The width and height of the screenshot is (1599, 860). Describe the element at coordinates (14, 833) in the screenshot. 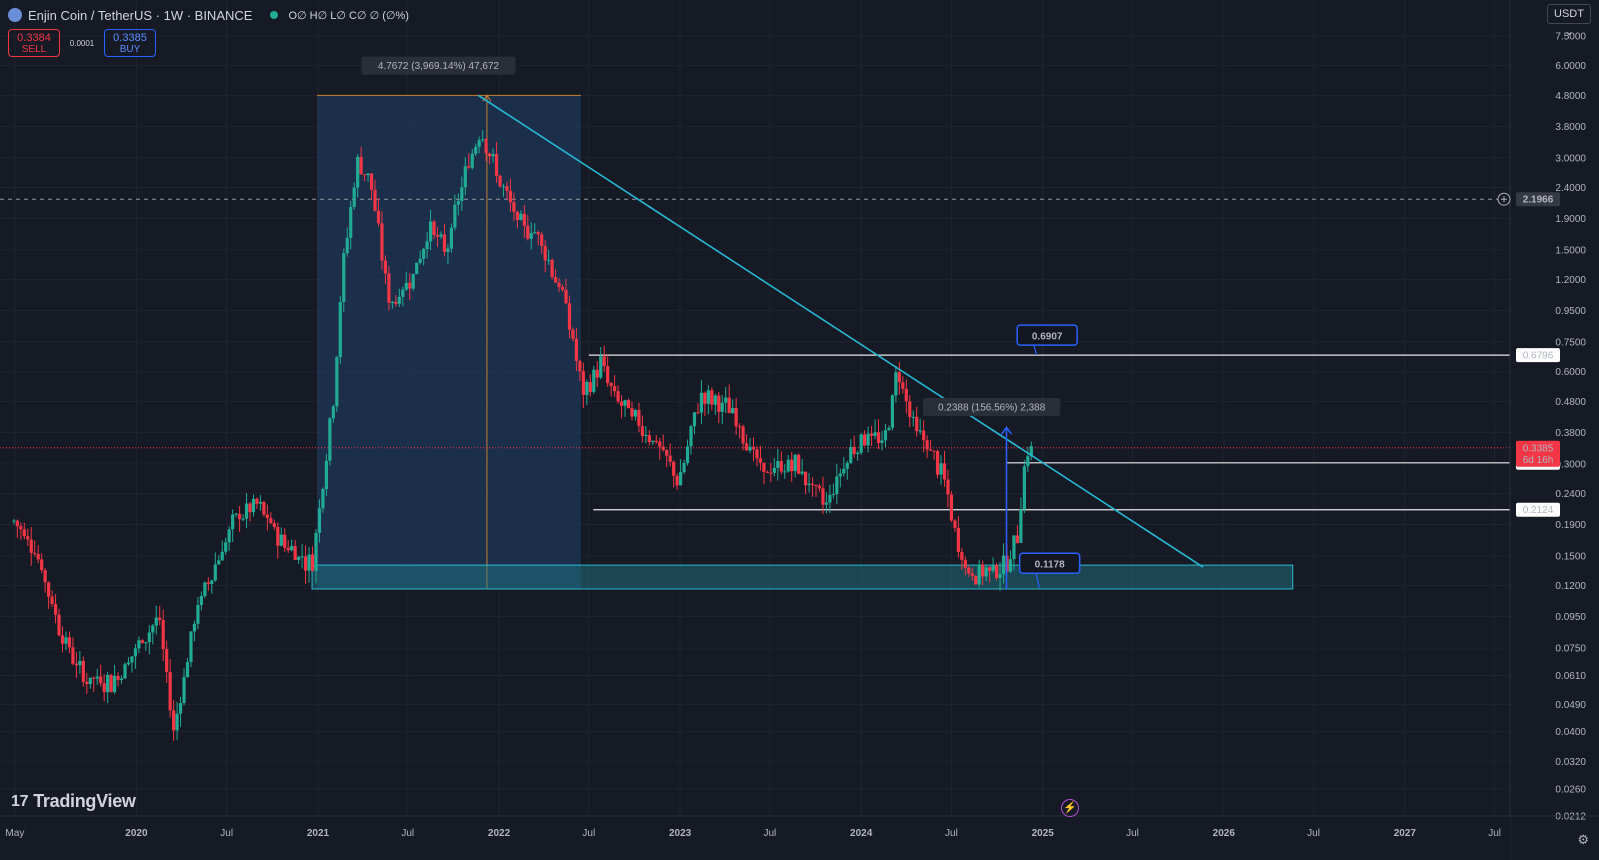

I see `x-tick-label: May` at that location.